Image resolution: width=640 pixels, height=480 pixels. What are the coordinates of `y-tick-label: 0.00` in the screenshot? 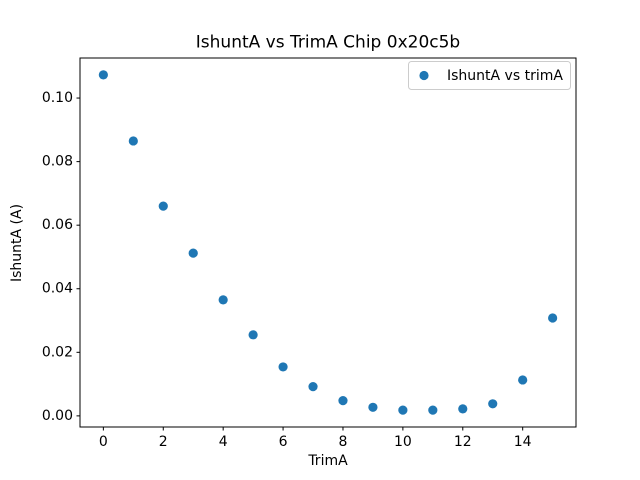 It's located at (57, 416).